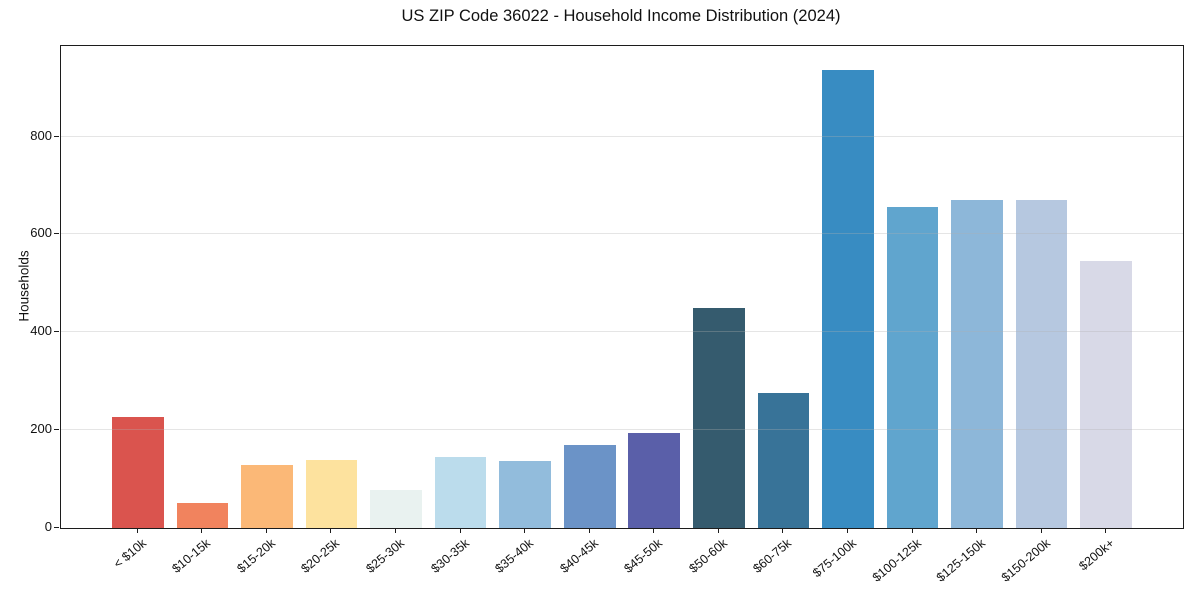 The height and width of the screenshot is (590, 1189). What do you see at coordinates (41, 233) in the screenshot?
I see `y-tick-label: 600` at bounding box center [41, 233].